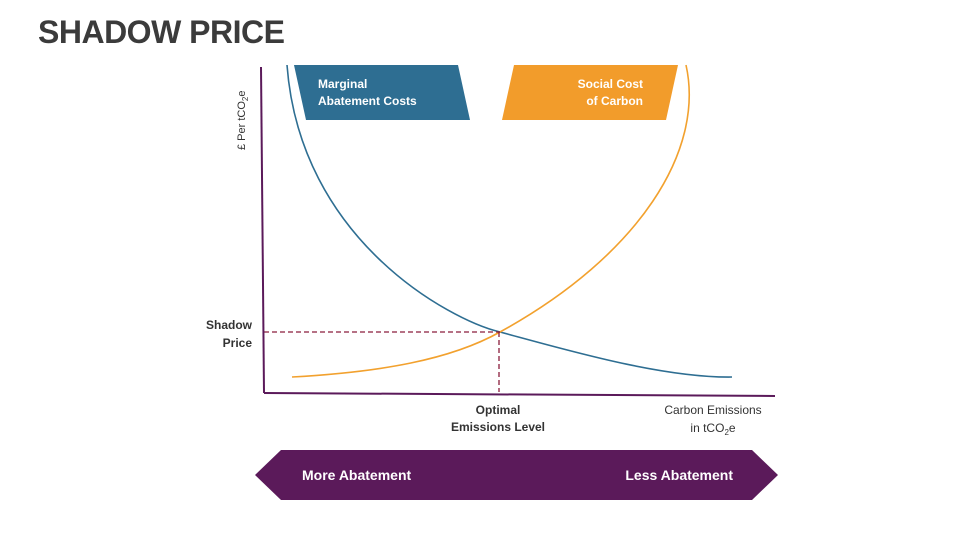 The height and width of the screenshot is (540, 960). What do you see at coordinates (382, 92) in the screenshot?
I see `mac-legend-box` at bounding box center [382, 92].